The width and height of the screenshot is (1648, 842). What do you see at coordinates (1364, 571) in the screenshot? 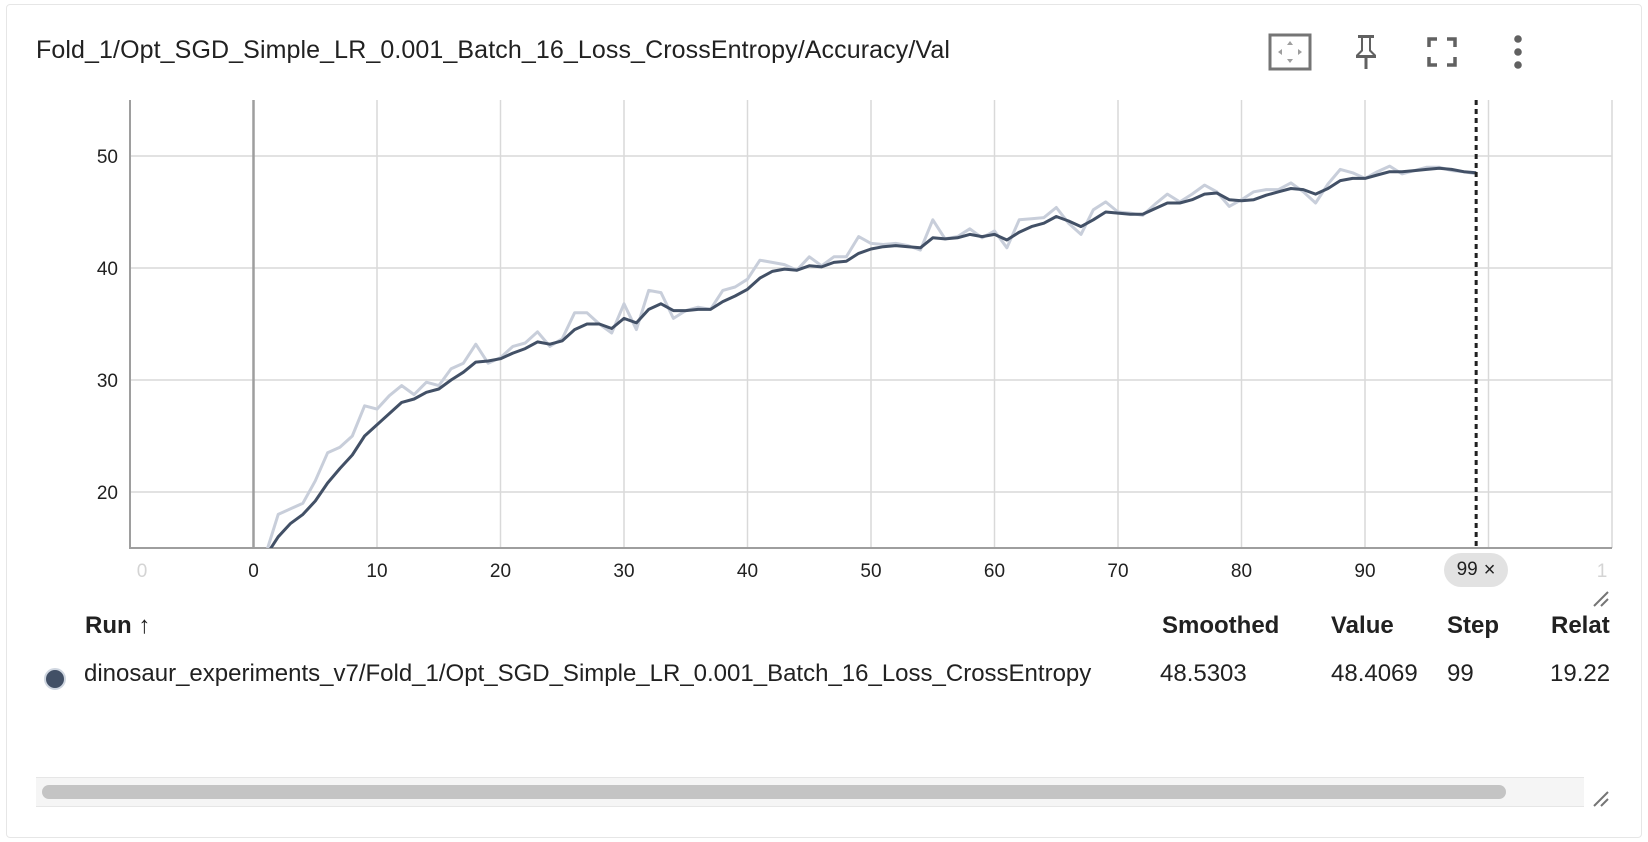
I see `x-tick-label: 90` at bounding box center [1364, 571].